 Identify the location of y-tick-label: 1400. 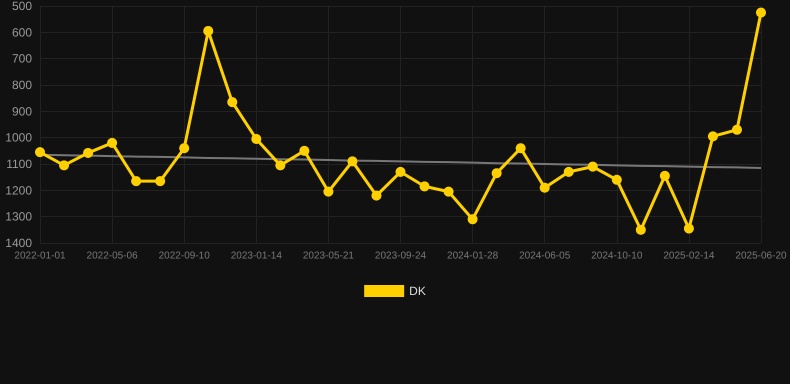
(18, 243).